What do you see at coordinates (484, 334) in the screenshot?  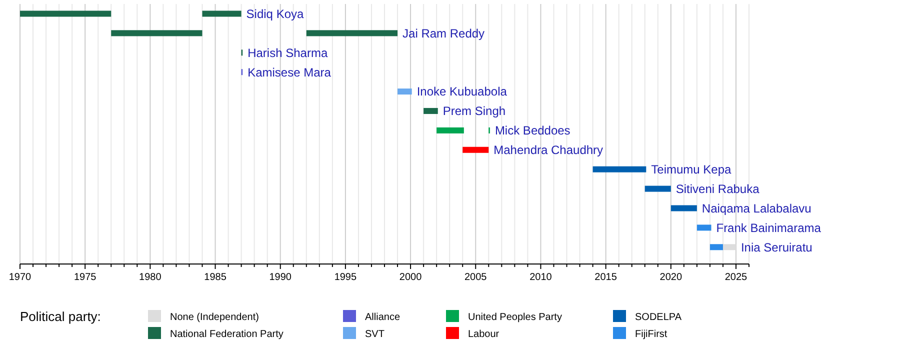 I see `legend-label: Labour` at bounding box center [484, 334].